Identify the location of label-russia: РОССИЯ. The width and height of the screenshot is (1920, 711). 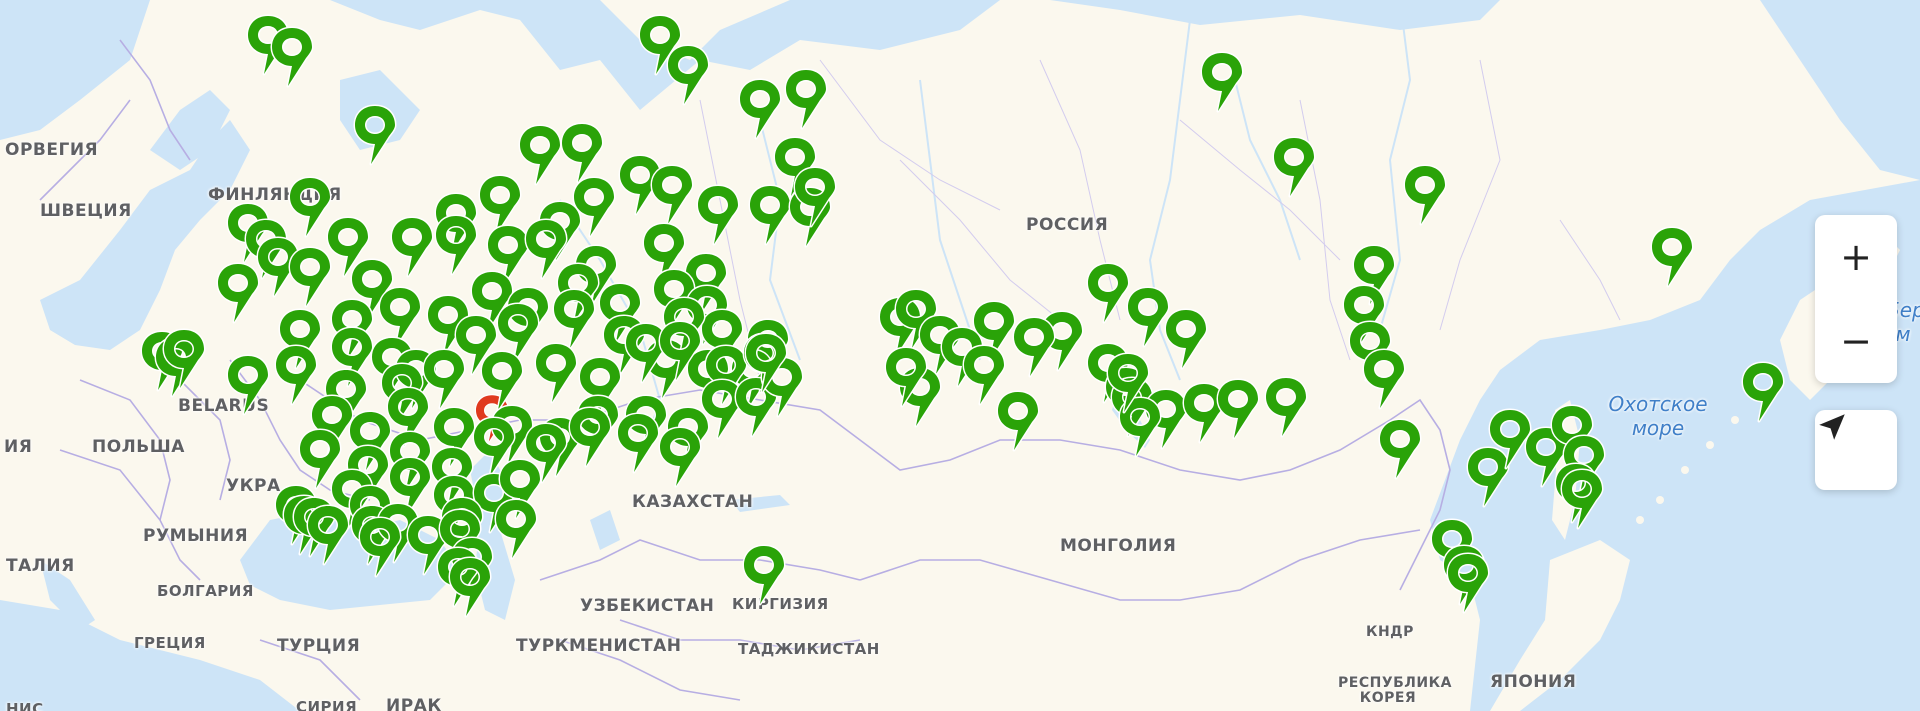
(1067, 225).